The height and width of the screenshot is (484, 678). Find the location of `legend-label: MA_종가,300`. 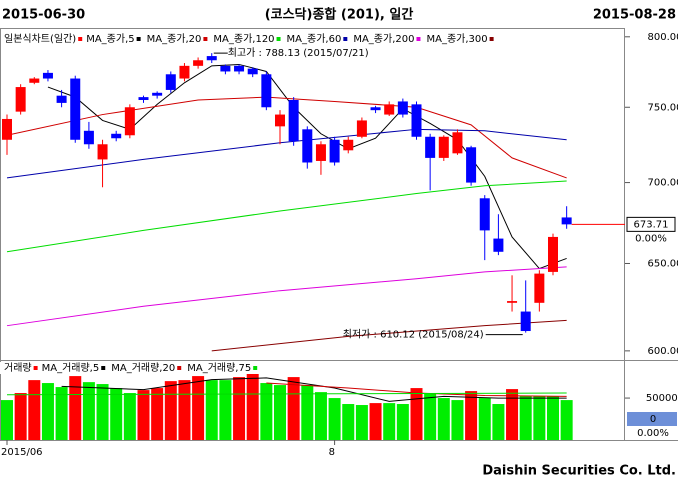

legend-label: MA_종가,300 is located at coordinates (456, 39).